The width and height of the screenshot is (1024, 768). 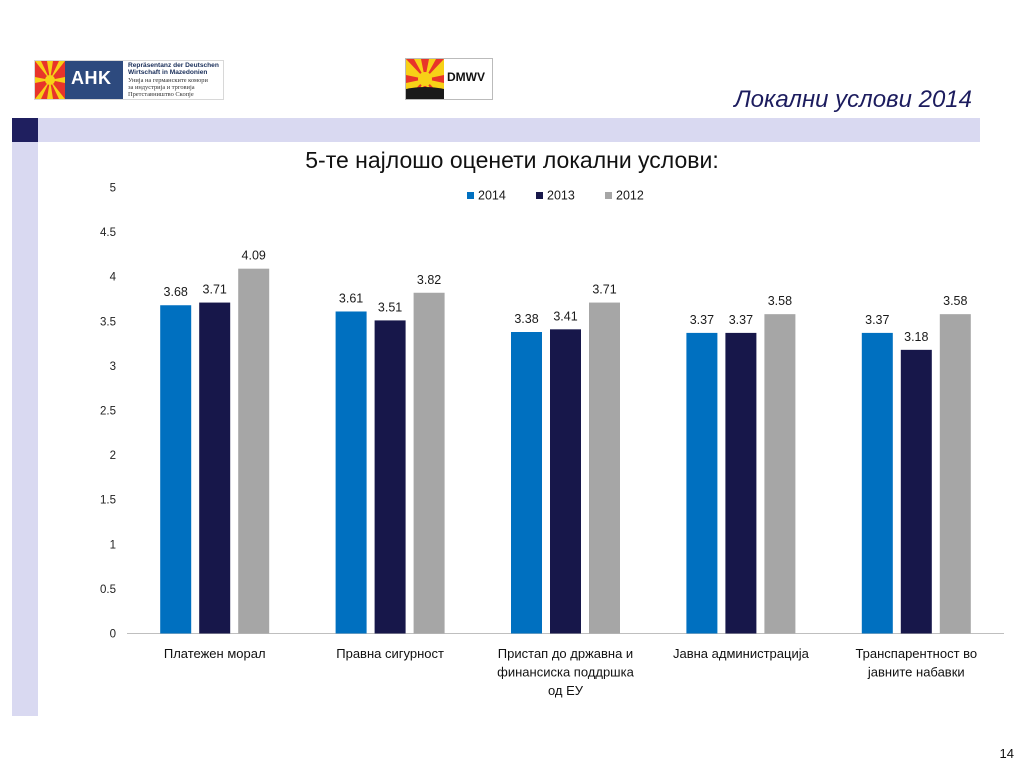 I want to click on legend-label: 2013, so click(x=561, y=196).